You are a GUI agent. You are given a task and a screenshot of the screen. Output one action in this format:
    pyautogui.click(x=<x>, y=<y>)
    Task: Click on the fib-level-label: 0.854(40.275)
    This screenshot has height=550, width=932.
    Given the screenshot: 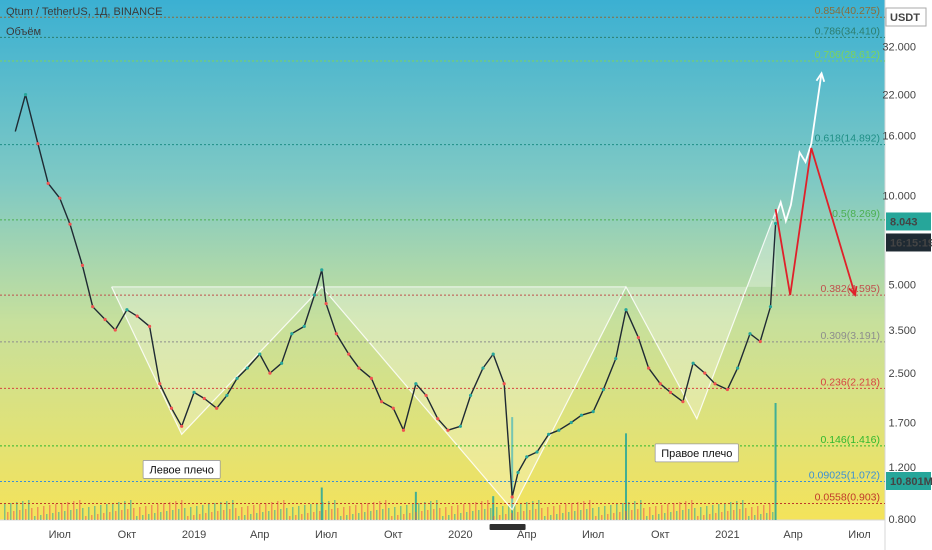 What is the action you would take?
    pyautogui.click(x=847, y=11)
    